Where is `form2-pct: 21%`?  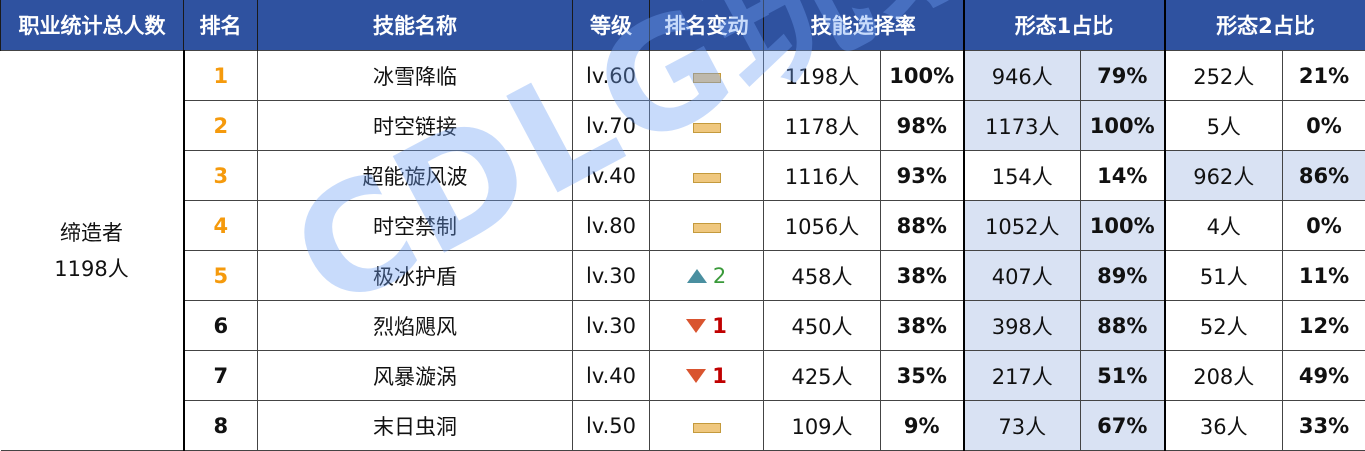 form2-pct: 21% is located at coordinates (1324, 76).